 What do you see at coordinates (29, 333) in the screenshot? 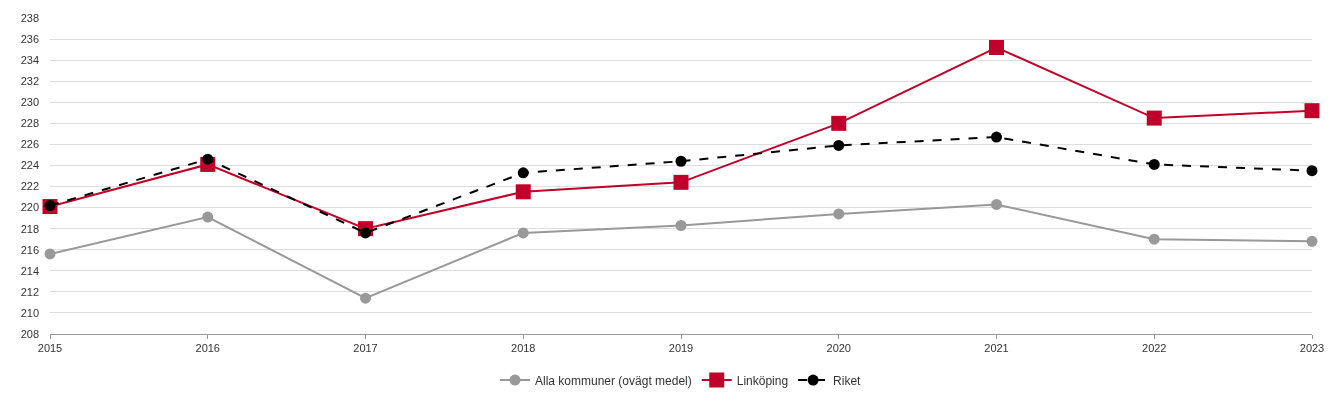
I see `y-tick-label: 208` at bounding box center [29, 333].